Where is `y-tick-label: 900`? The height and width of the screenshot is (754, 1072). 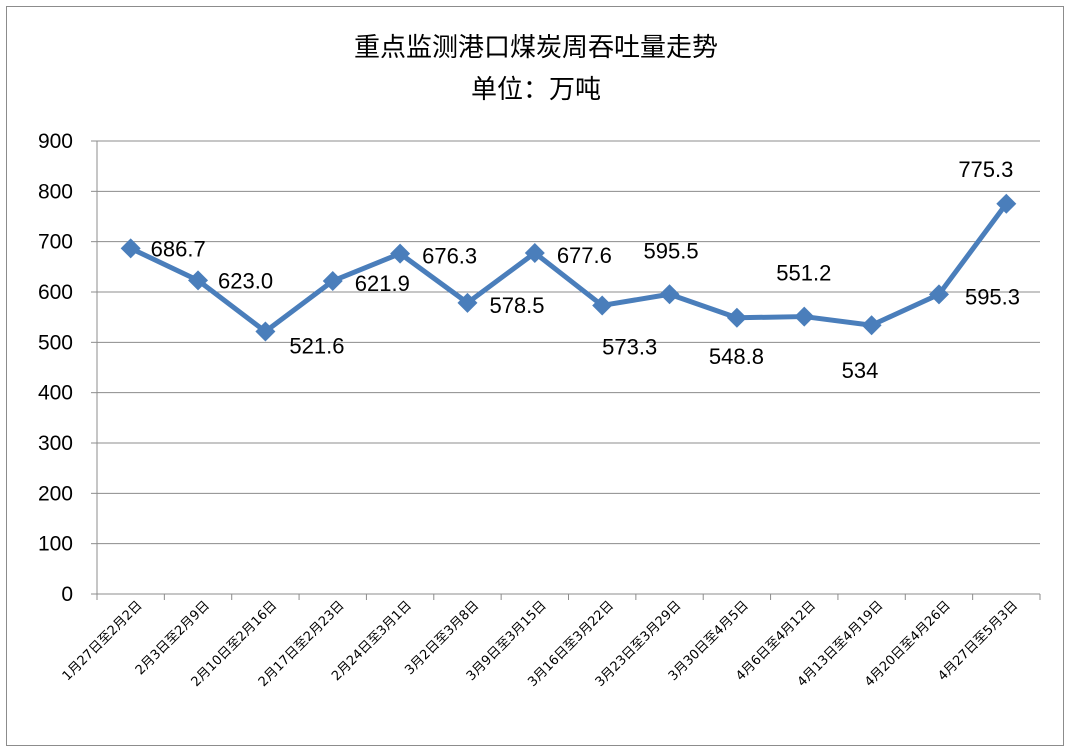 y-tick-label: 900 is located at coordinates (55, 141).